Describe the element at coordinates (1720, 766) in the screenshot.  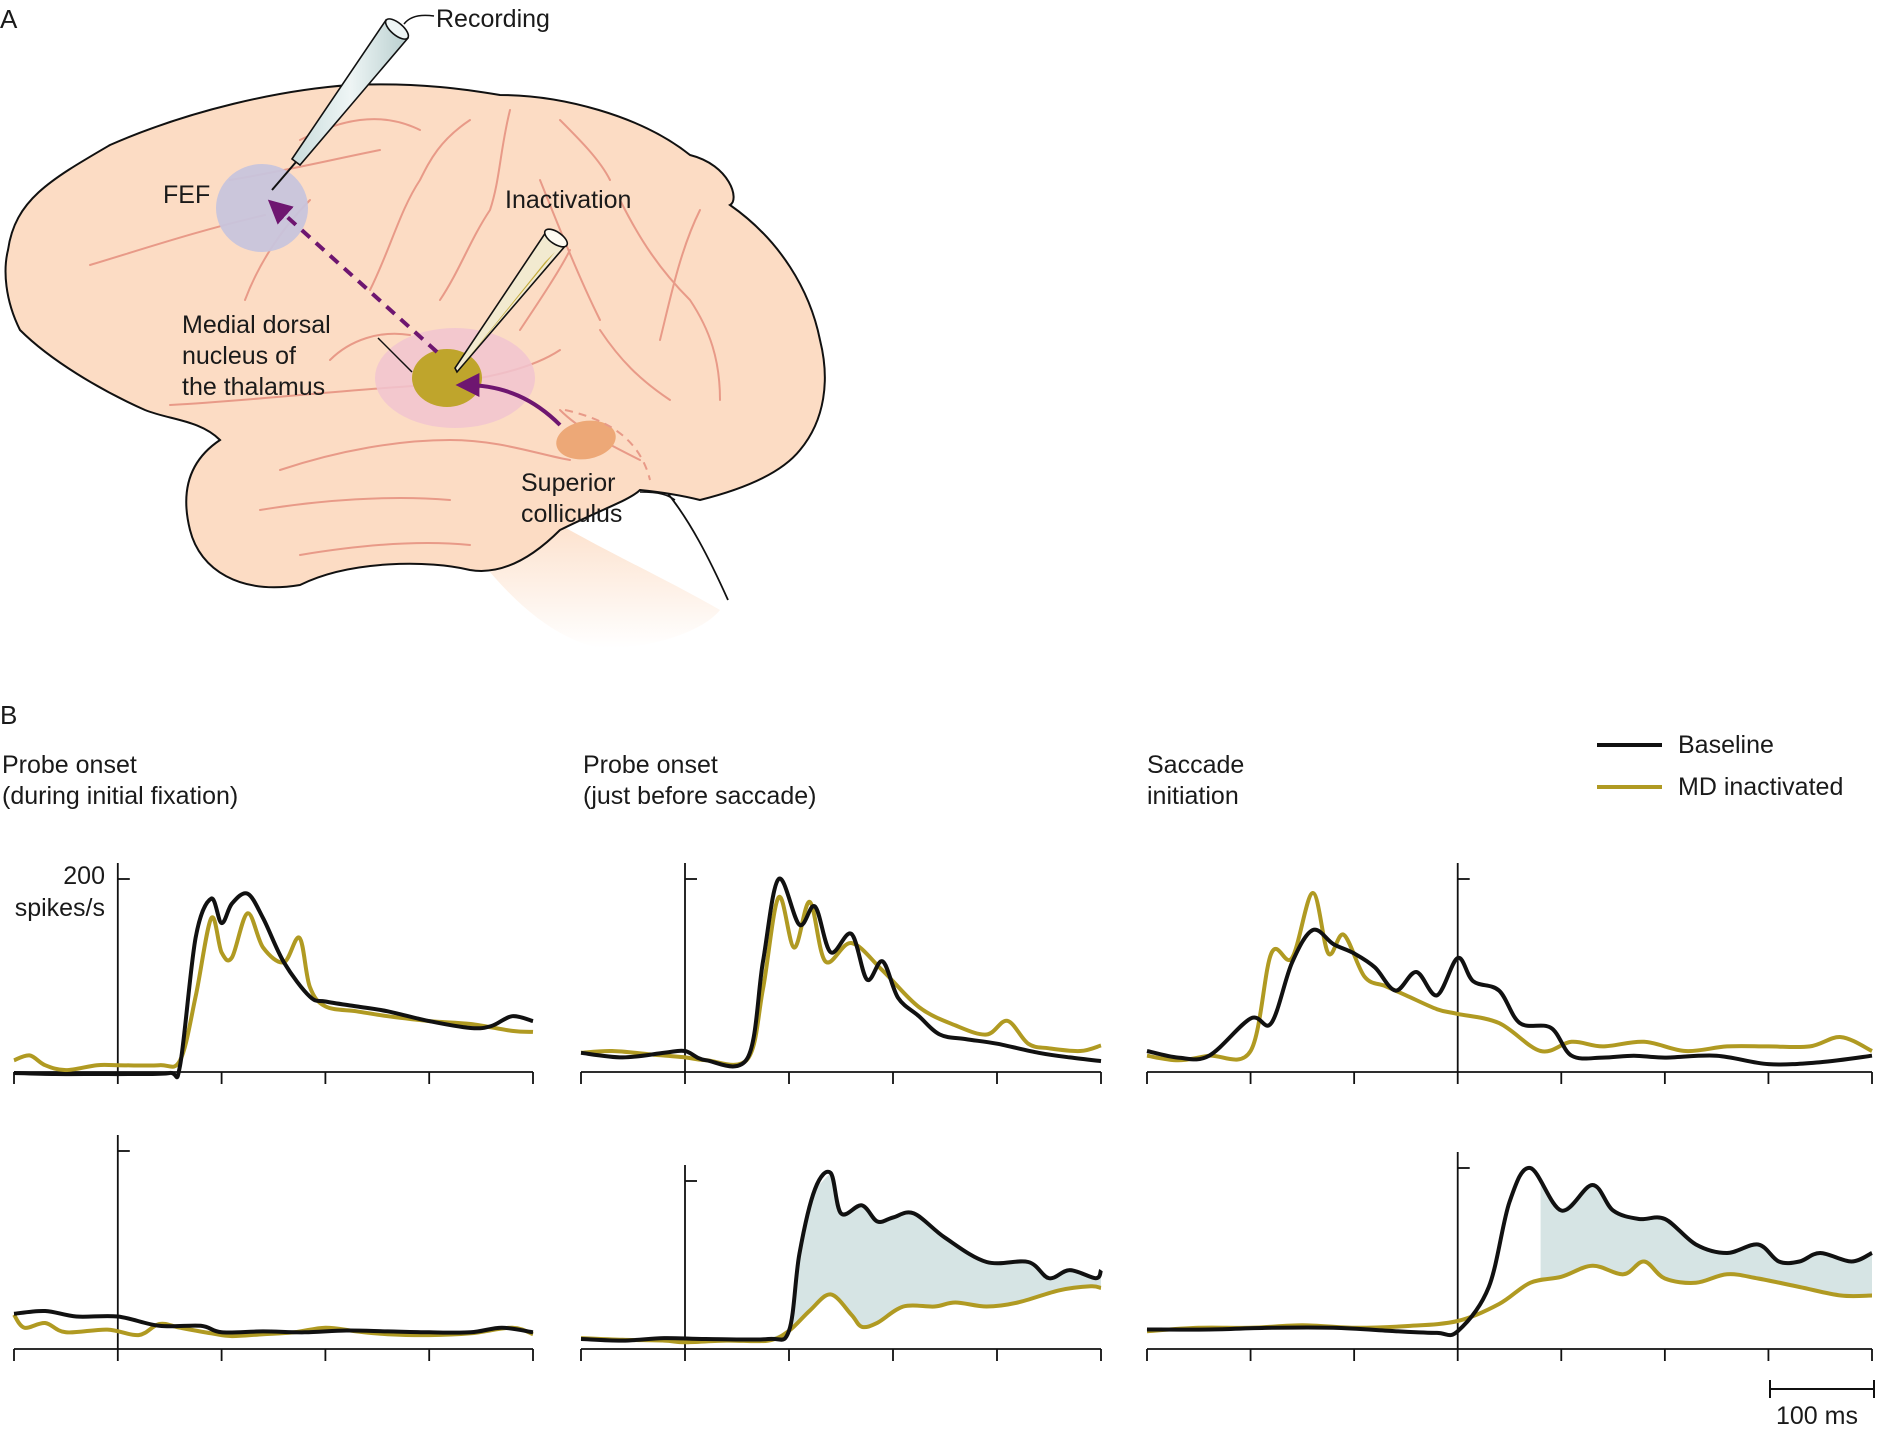
I see `legend: Baseline MD inactivated` at that location.